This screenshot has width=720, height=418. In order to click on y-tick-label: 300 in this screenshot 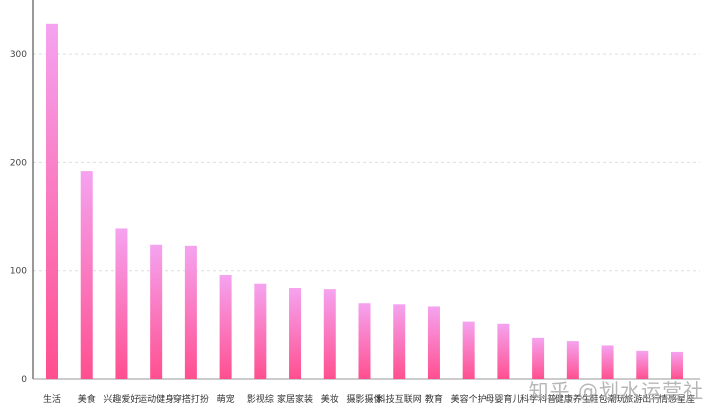, I will do `click(18, 55)`.